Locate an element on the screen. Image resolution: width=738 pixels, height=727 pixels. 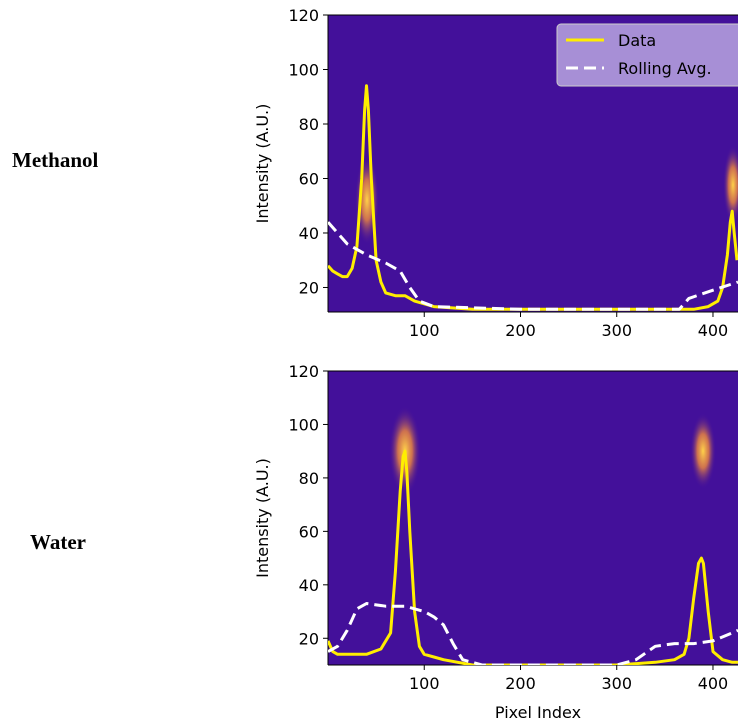
row-label: Water is located at coordinates (58, 542).